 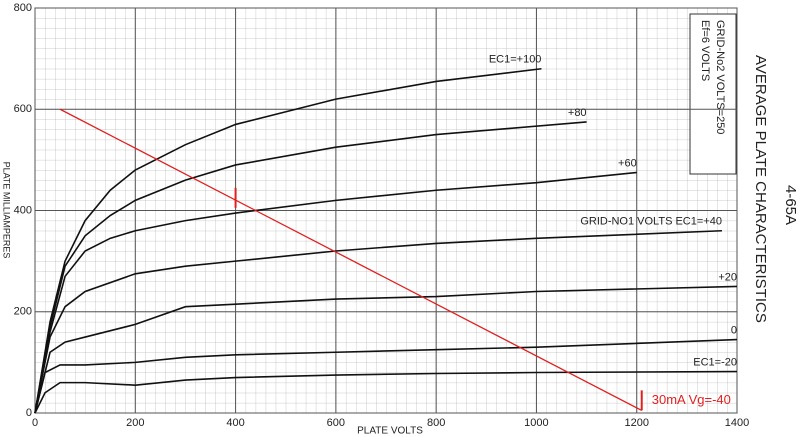 What do you see at coordinates (436, 423) in the screenshot?
I see `x-tick-label: 800` at bounding box center [436, 423].